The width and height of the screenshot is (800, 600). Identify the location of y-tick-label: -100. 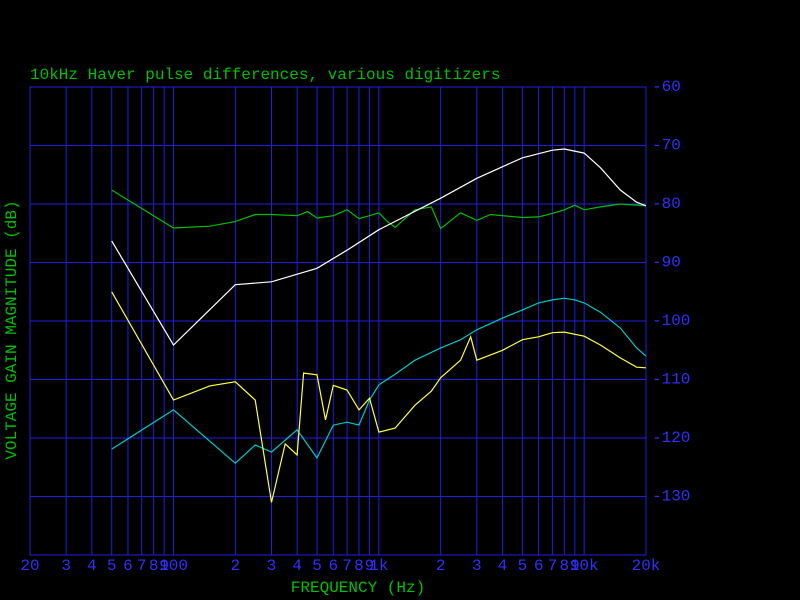
(671, 321).